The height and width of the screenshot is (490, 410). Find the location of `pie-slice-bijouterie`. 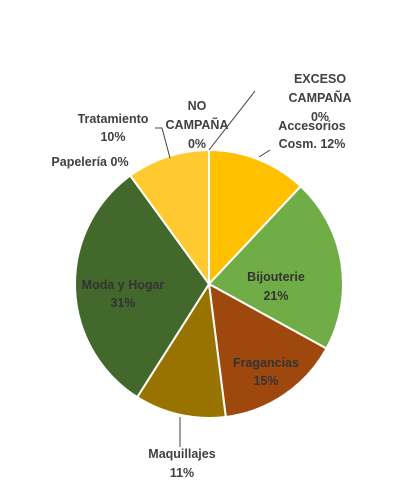

pie-slice-bijouterie is located at coordinates (275, 267).